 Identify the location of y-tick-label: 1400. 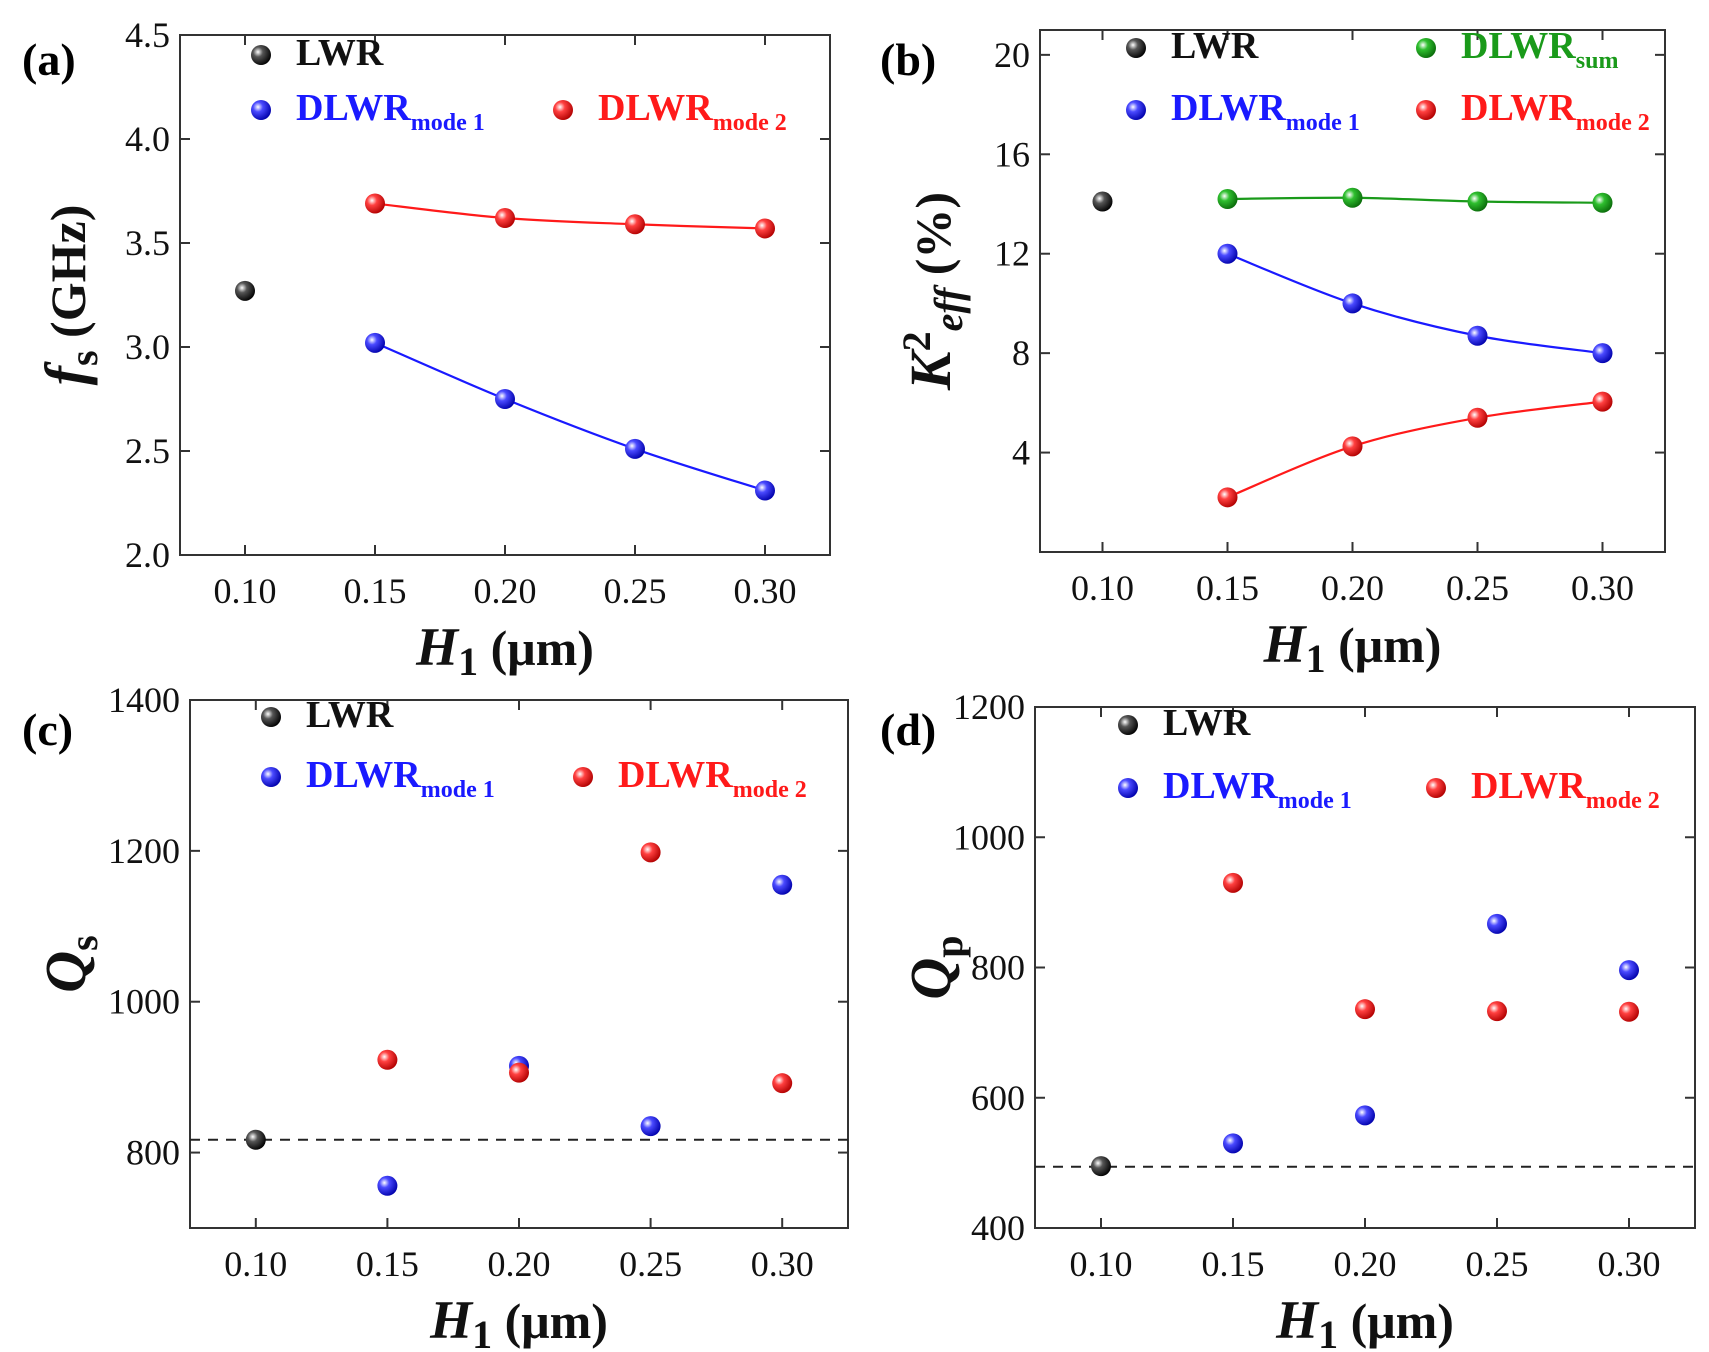
(144, 700).